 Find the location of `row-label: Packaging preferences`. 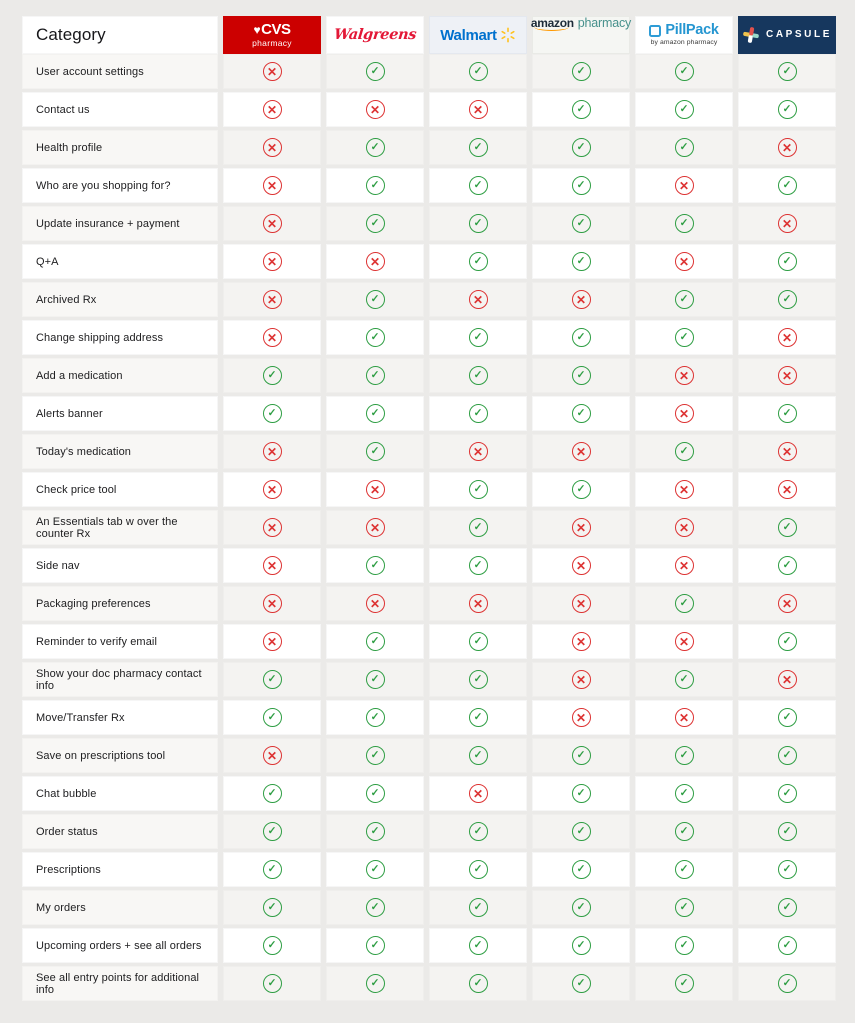

row-label: Packaging preferences is located at coordinates (93, 603).